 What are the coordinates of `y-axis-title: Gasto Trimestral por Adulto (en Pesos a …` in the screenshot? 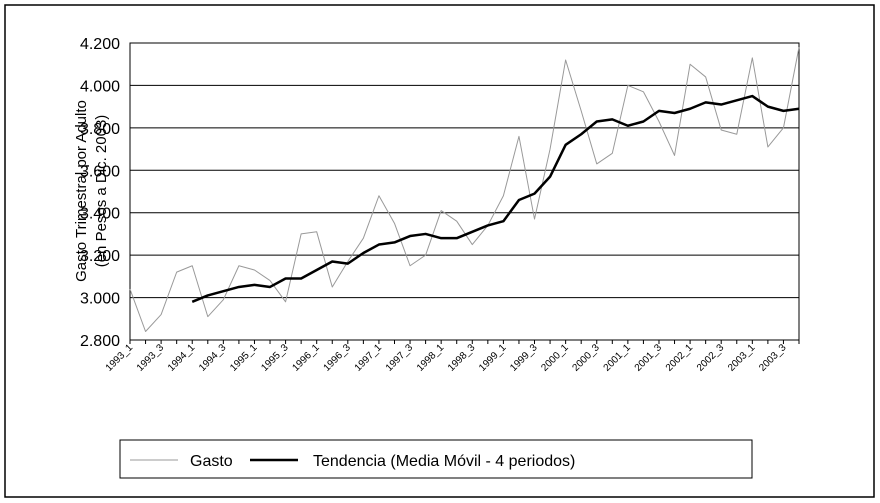 It's located at (91, 191).